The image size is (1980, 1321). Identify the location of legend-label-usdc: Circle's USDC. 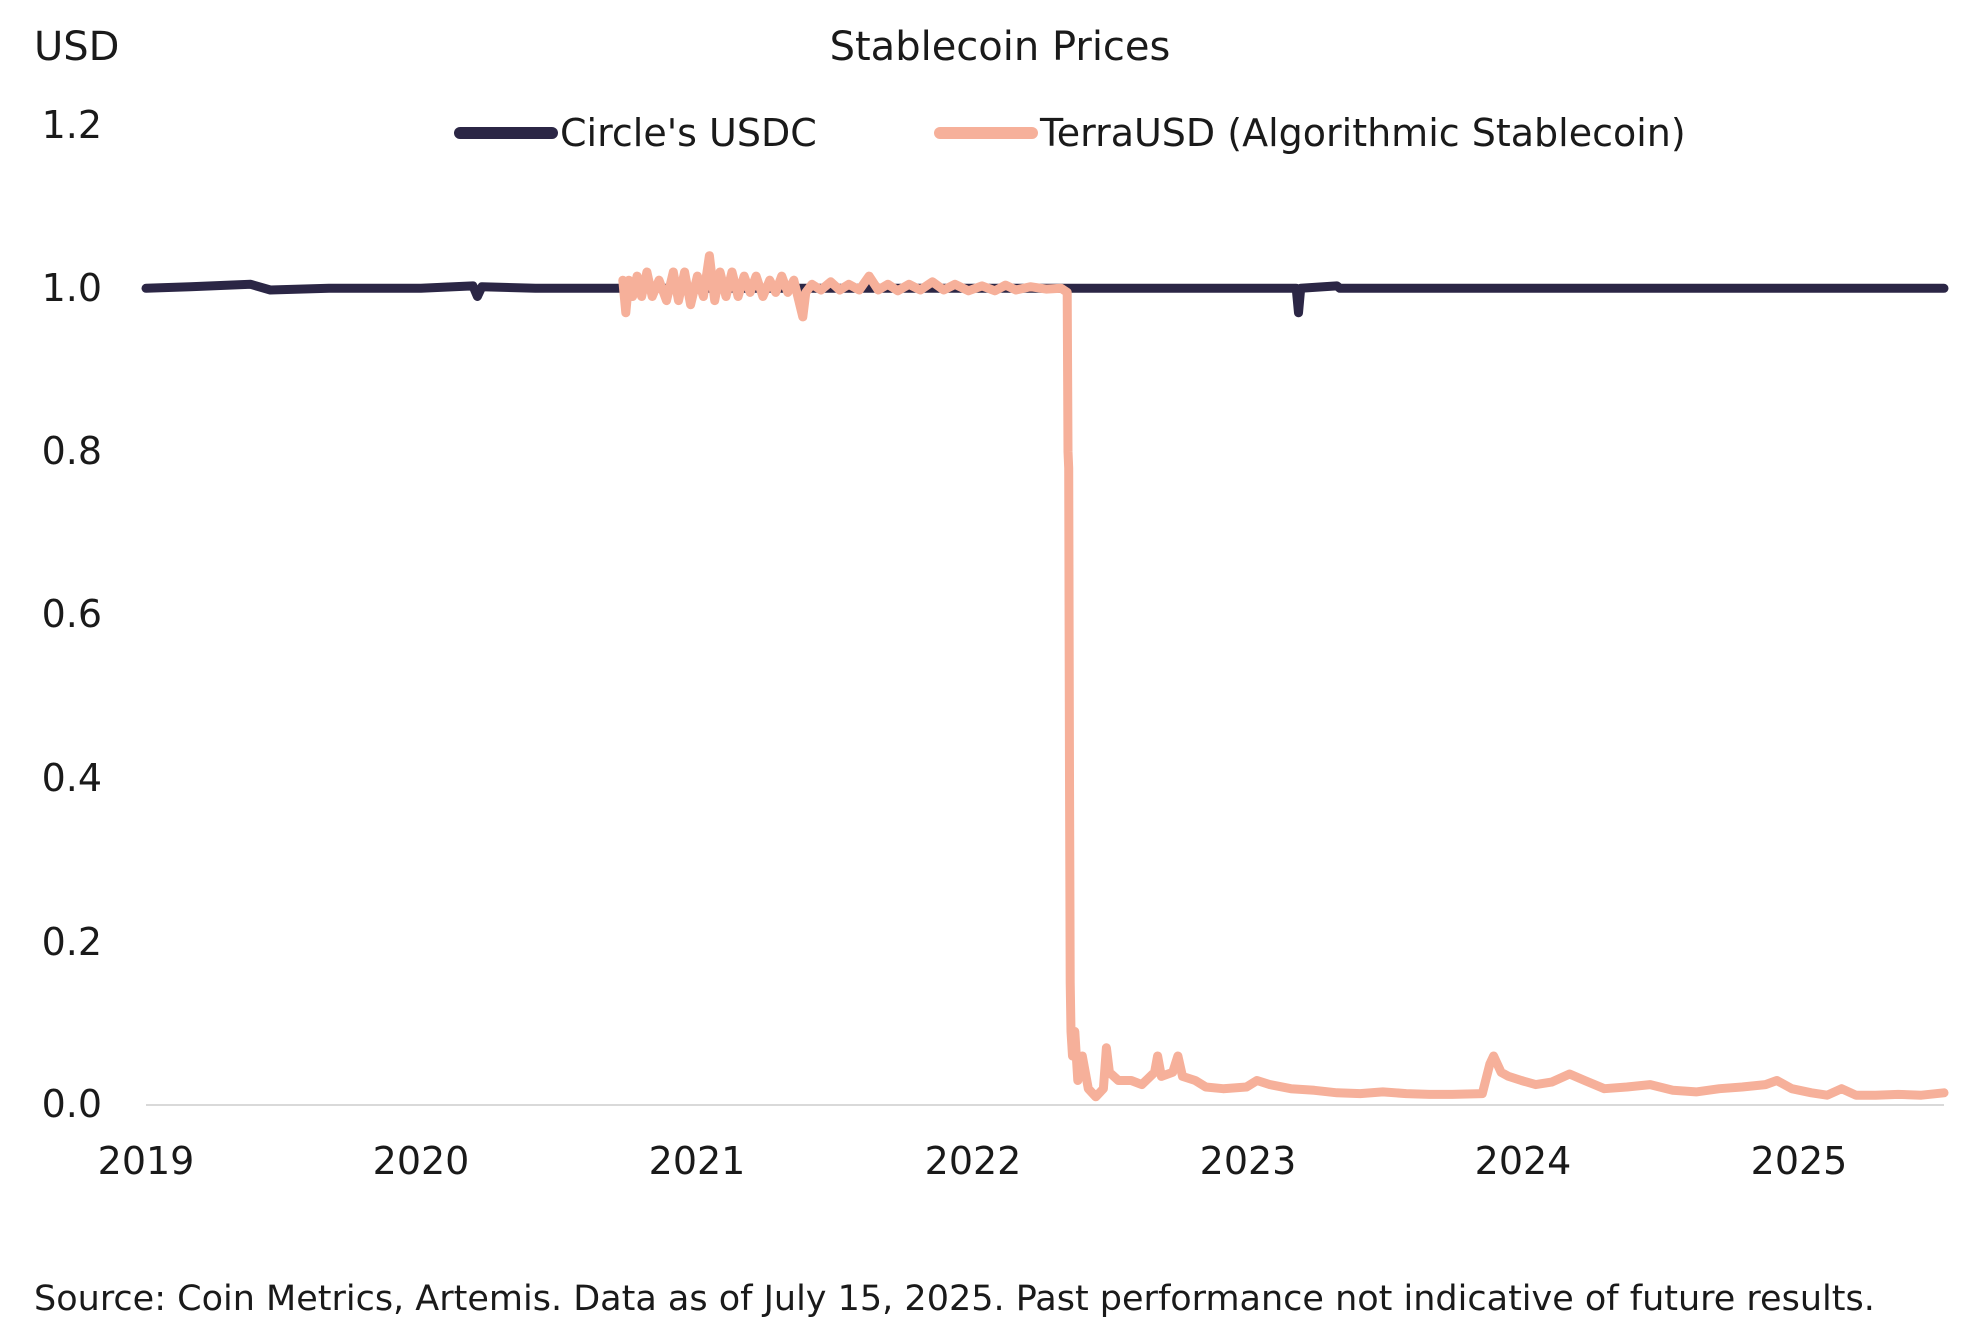
(688, 133).